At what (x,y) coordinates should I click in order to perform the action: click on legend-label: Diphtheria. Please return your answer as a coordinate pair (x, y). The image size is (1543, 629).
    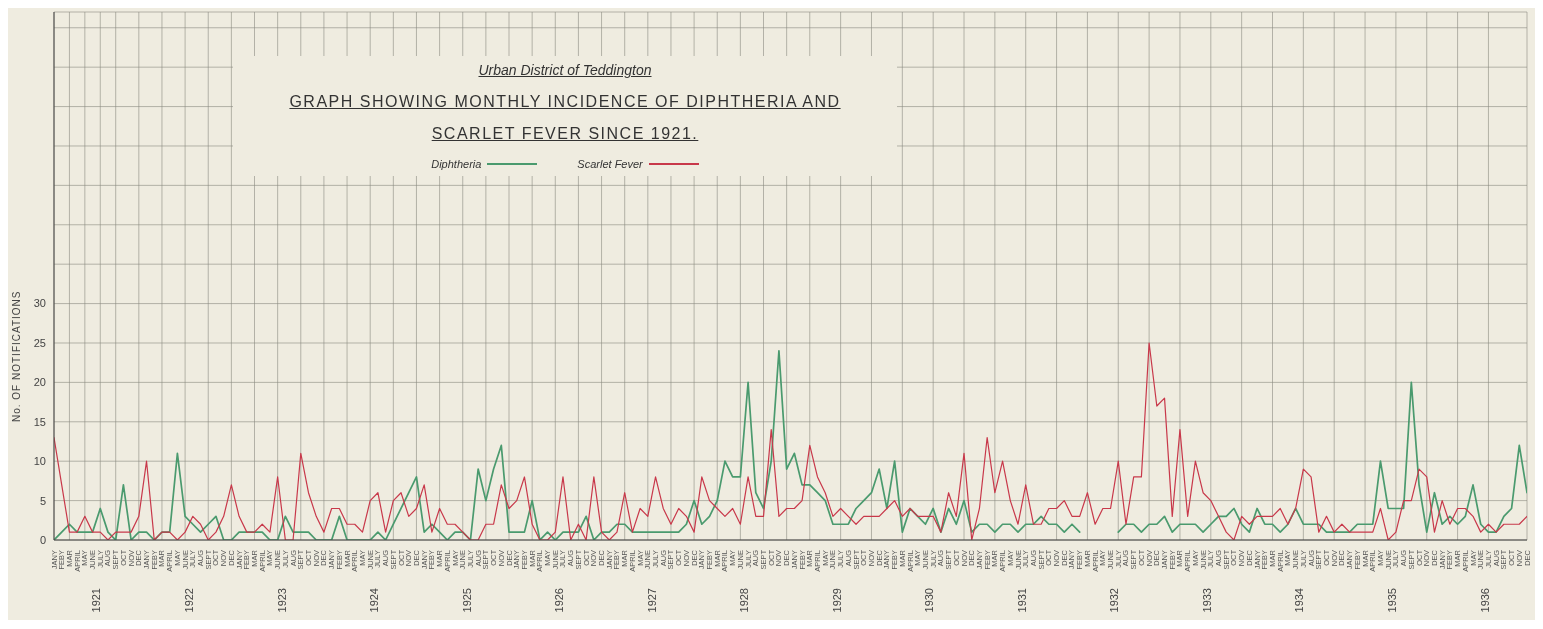
    Looking at the image, I should click on (456, 164).